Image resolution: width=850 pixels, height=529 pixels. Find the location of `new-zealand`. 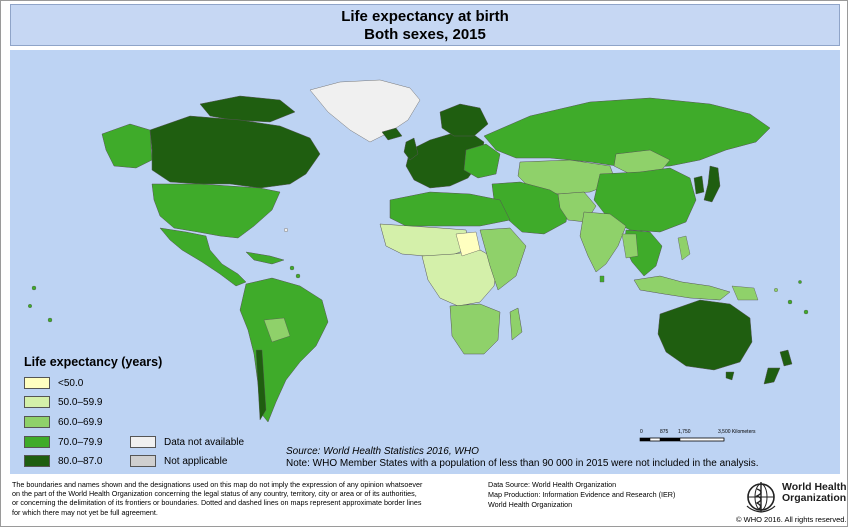

new-zealand is located at coordinates (786, 358).